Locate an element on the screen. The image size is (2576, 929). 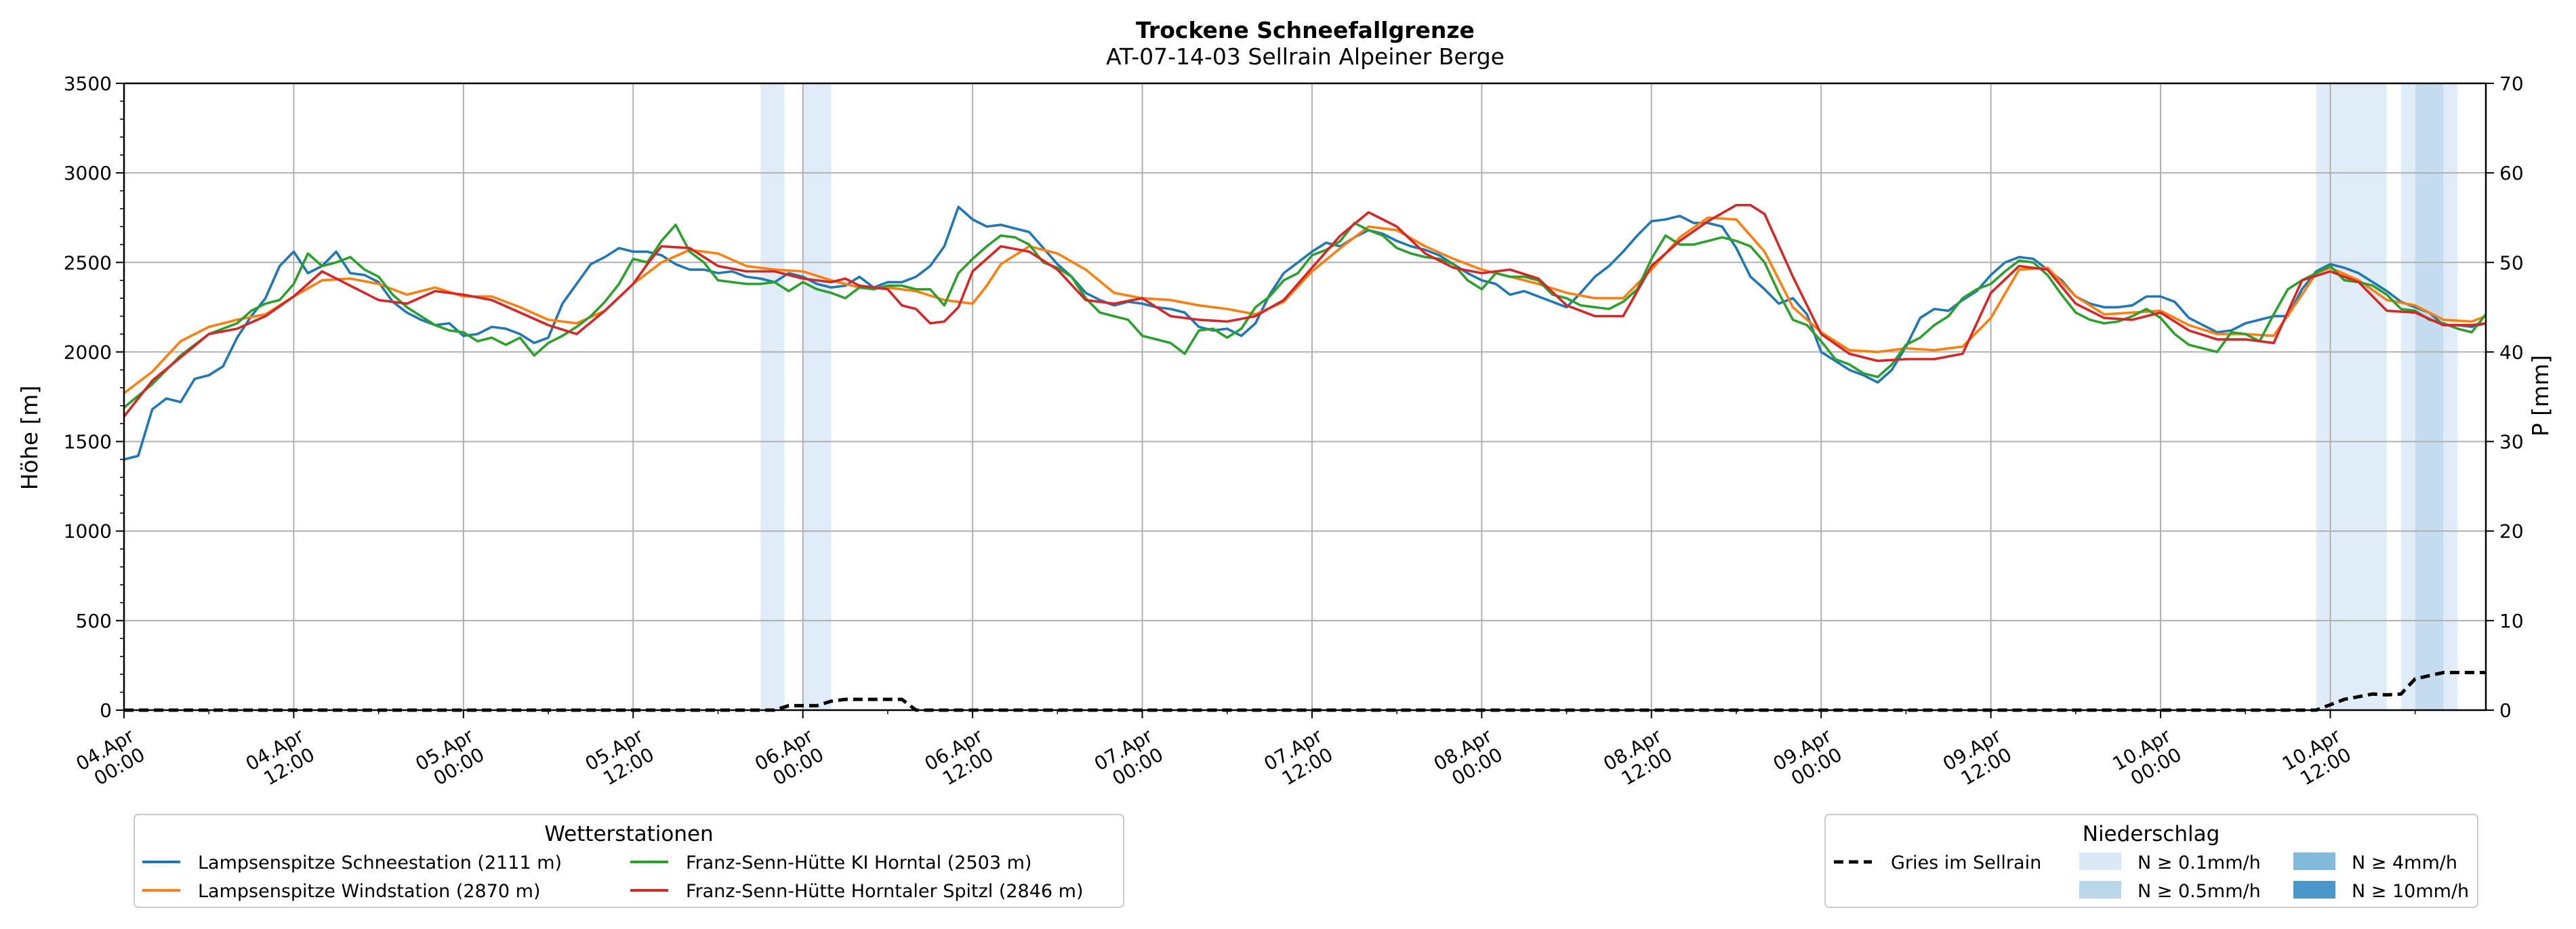
y2-tick-label-50: 50 is located at coordinates (2511, 262).